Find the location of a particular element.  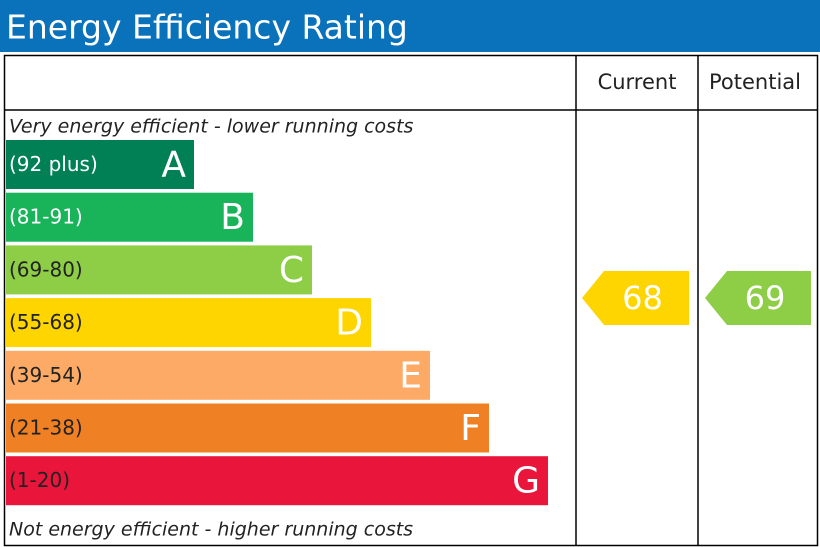

current-value: 68 is located at coordinates (642, 298).